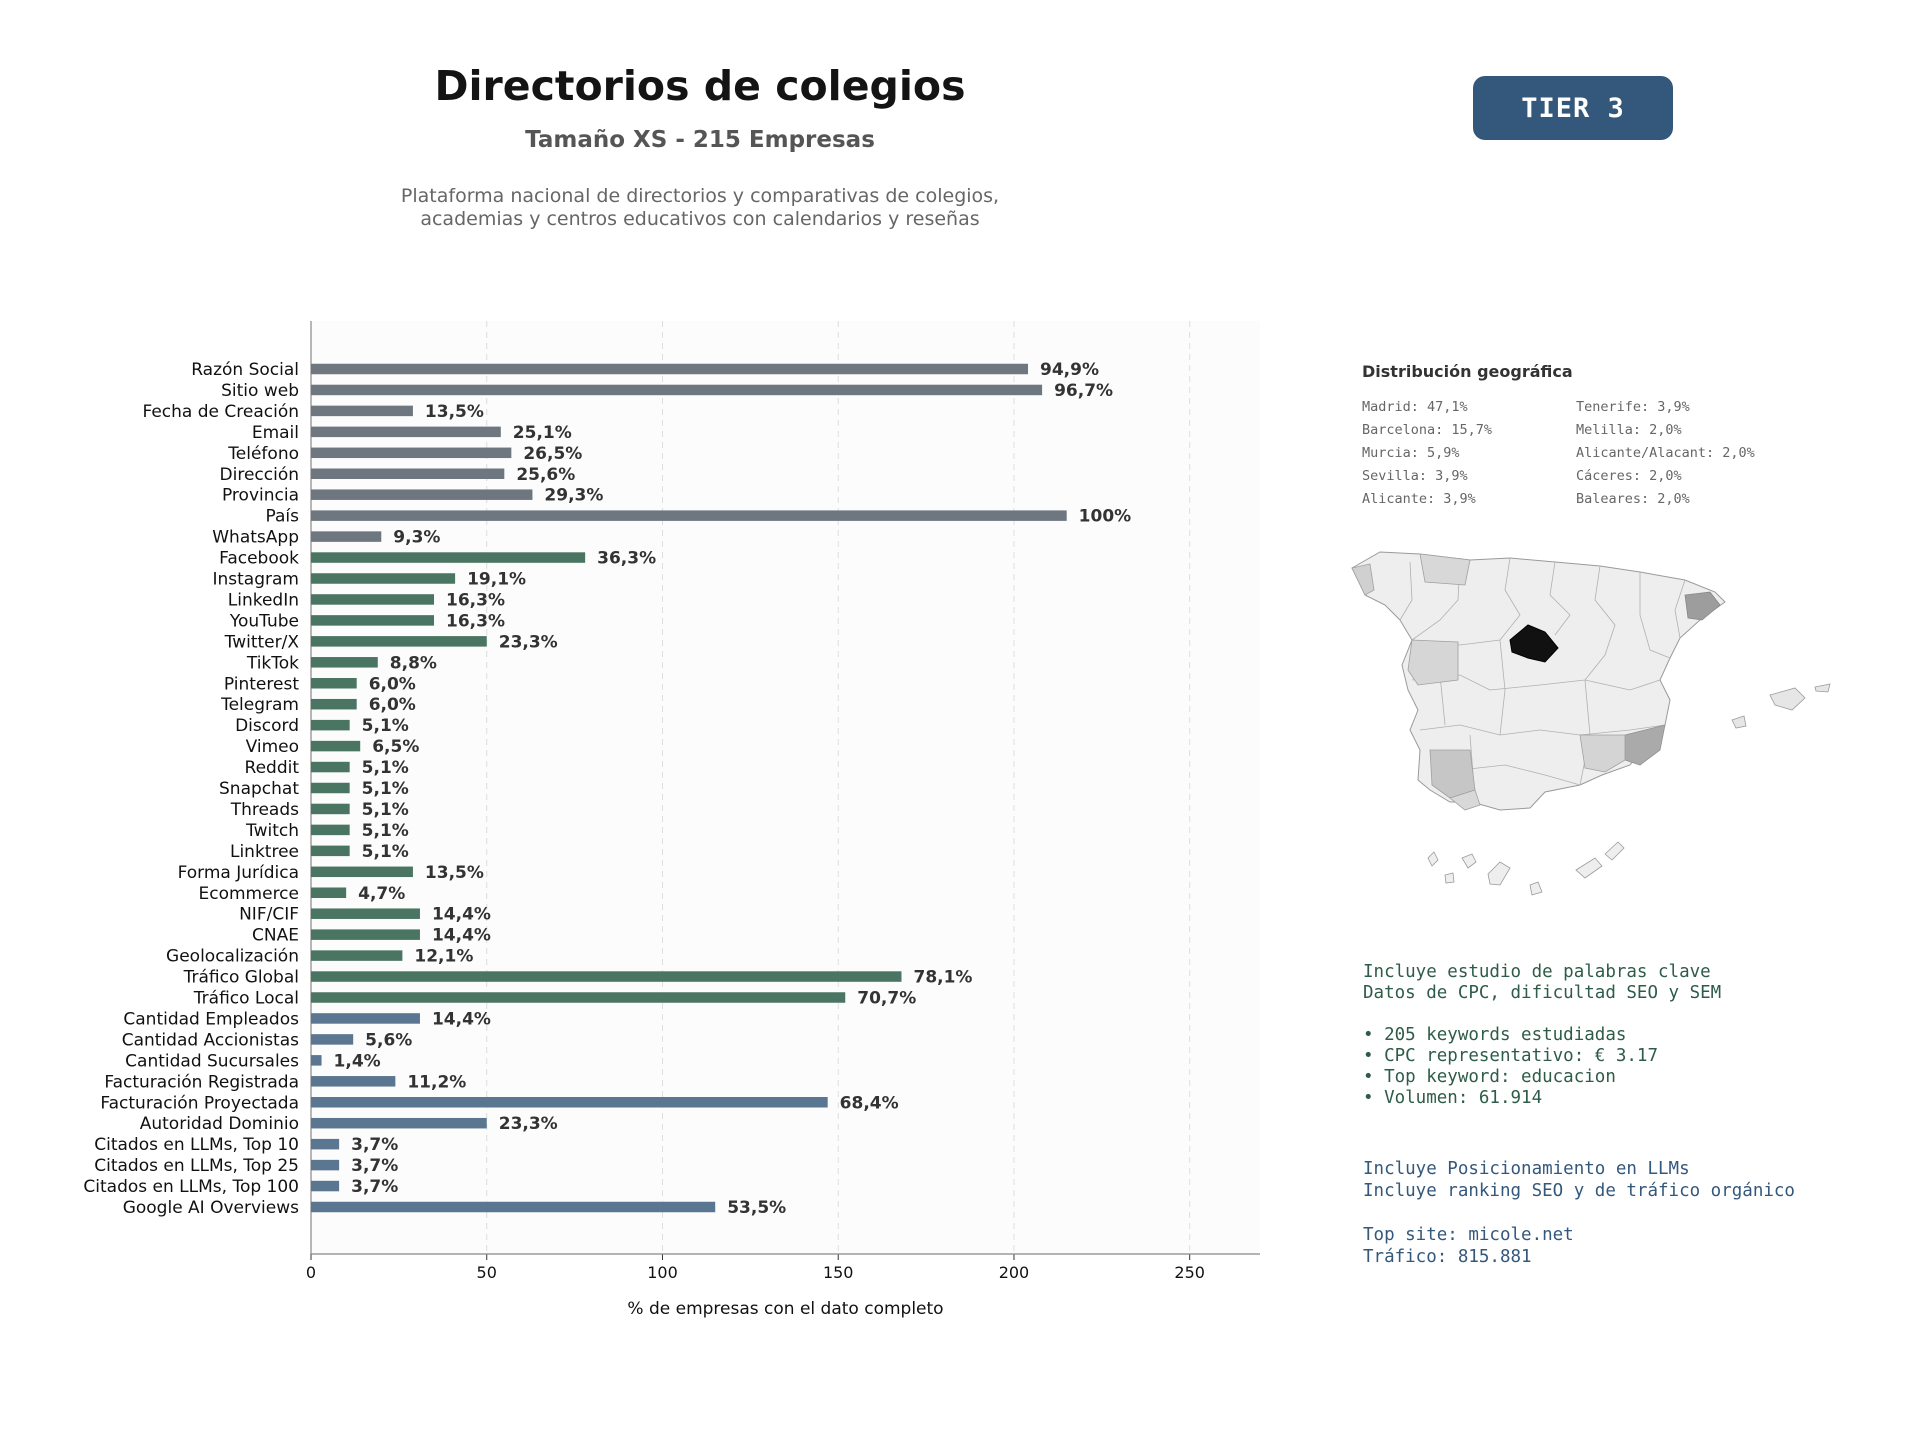  What do you see at coordinates (1822, 688) in the screenshot?
I see `map-island-menorca` at bounding box center [1822, 688].